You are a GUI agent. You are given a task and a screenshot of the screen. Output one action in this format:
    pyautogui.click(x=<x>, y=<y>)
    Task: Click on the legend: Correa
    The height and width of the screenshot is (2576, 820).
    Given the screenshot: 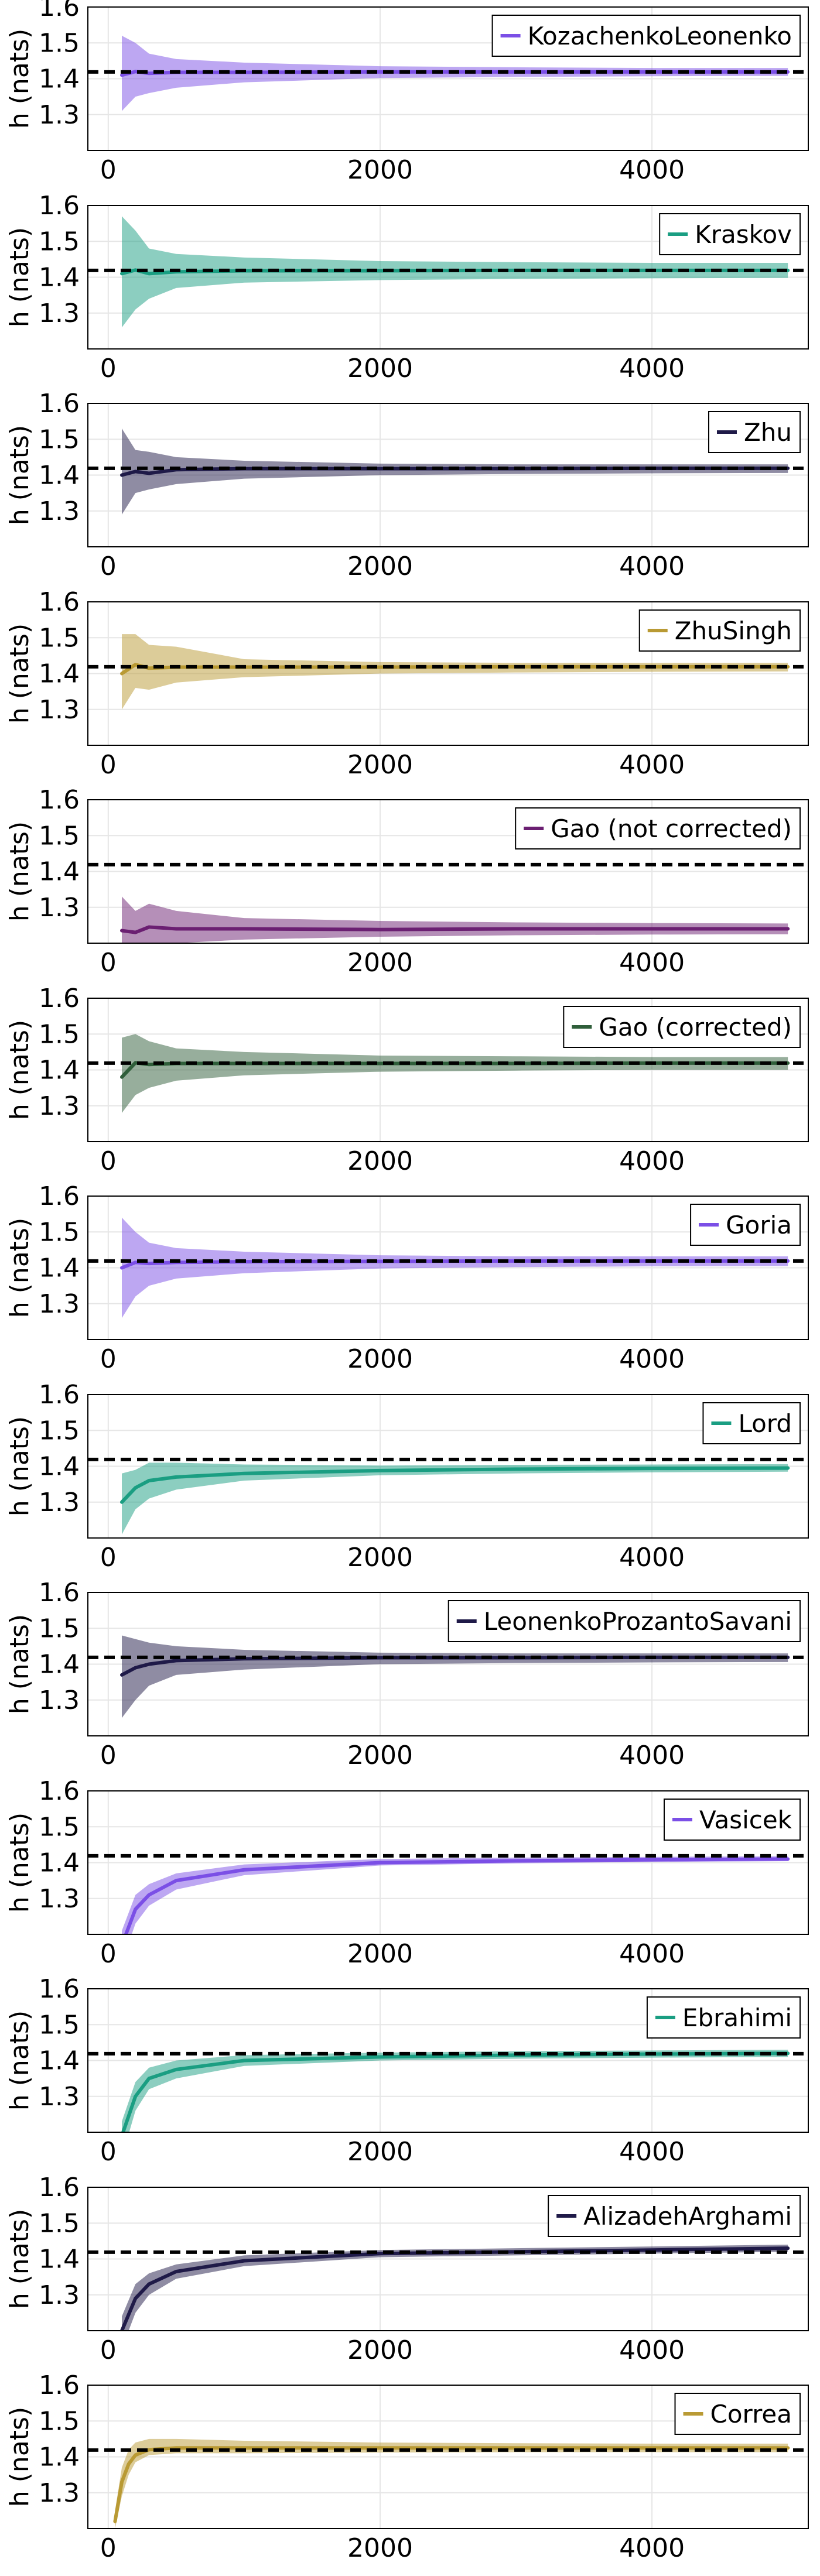 What is the action you would take?
    pyautogui.click(x=737, y=2414)
    